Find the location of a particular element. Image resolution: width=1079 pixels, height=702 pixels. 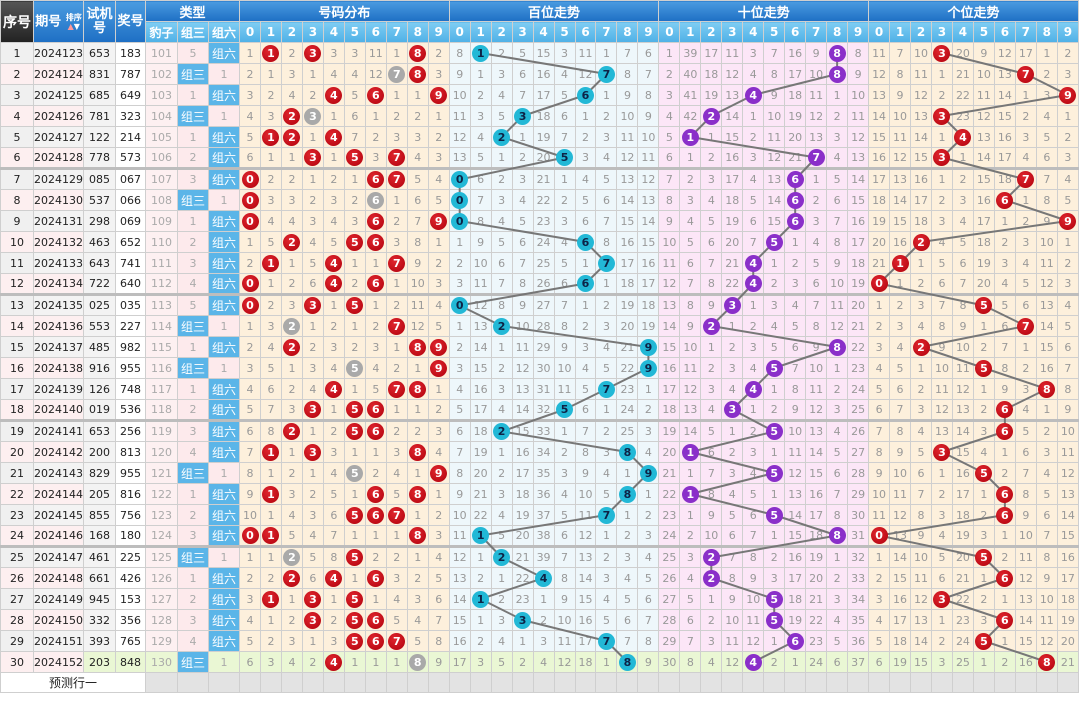

trial-number: 203 is located at coordinates (99, 662).